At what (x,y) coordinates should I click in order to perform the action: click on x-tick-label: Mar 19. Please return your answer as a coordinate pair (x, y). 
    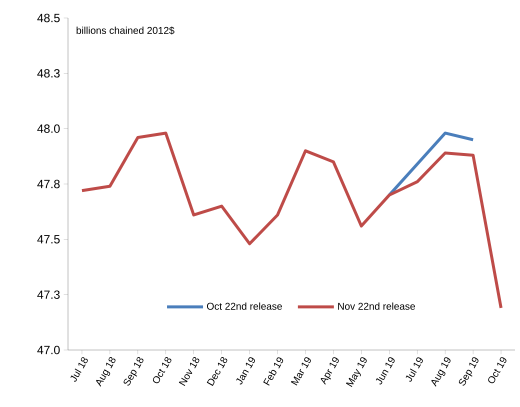
    Looking at the image, I should click on (300, 371).